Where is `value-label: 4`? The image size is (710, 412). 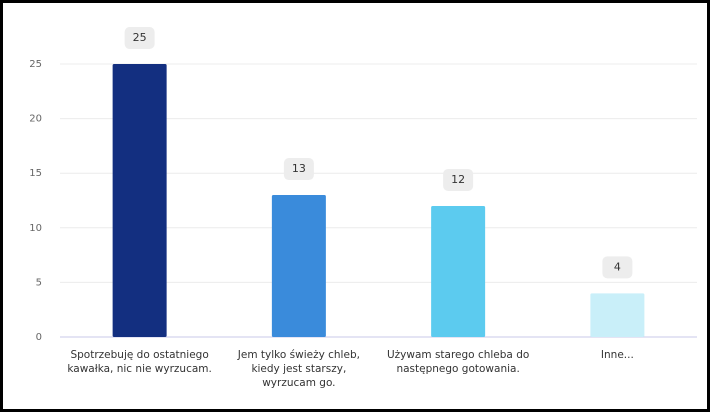 value-label: 4 is located at coordinates (617, 266).